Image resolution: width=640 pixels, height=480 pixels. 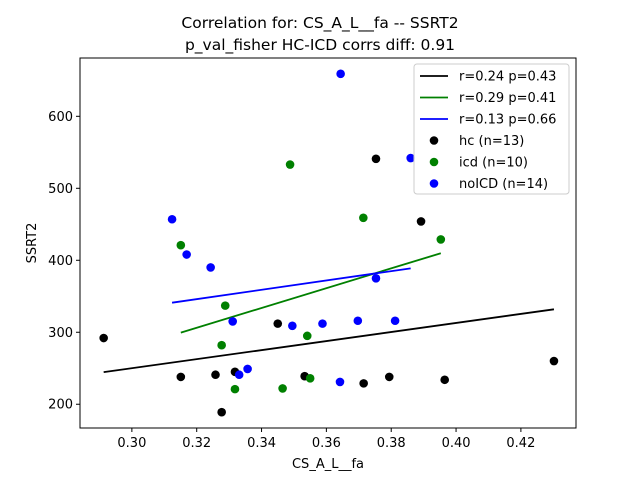 I want to click on x-tick-label: 0.32, so click(x=196, y=443).